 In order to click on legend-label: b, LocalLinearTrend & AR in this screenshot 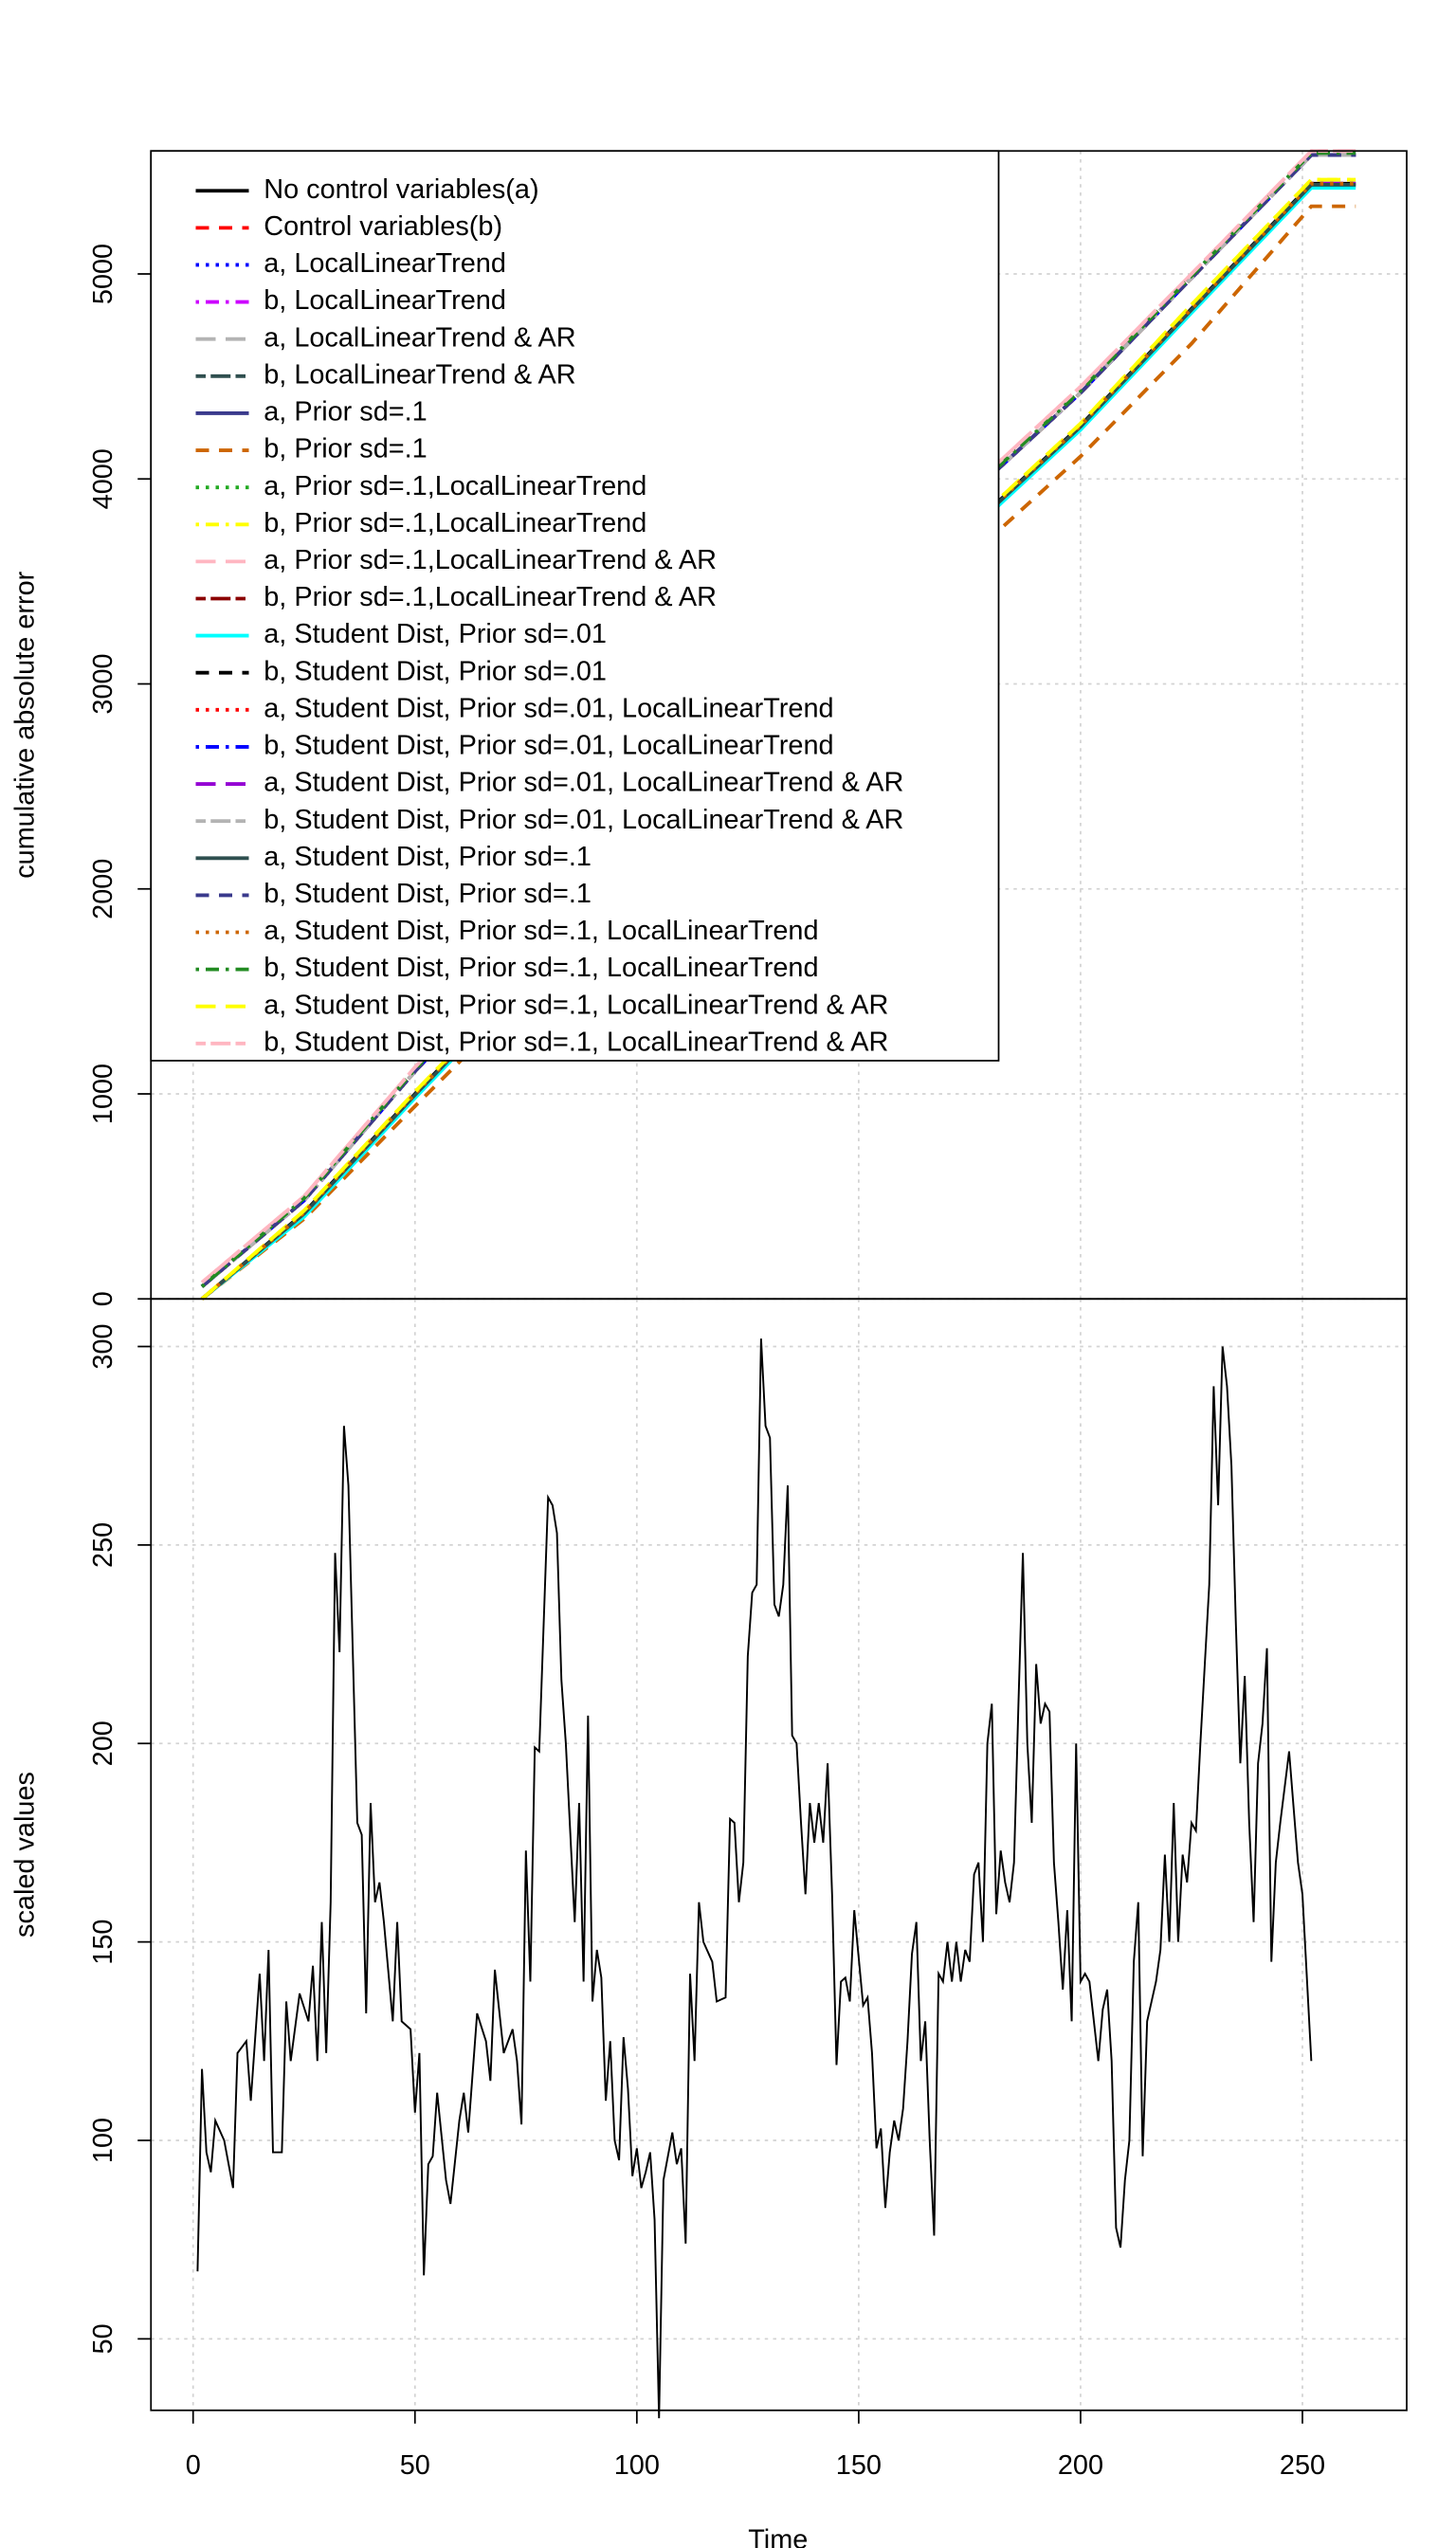, I will do `click(419, 374)`.